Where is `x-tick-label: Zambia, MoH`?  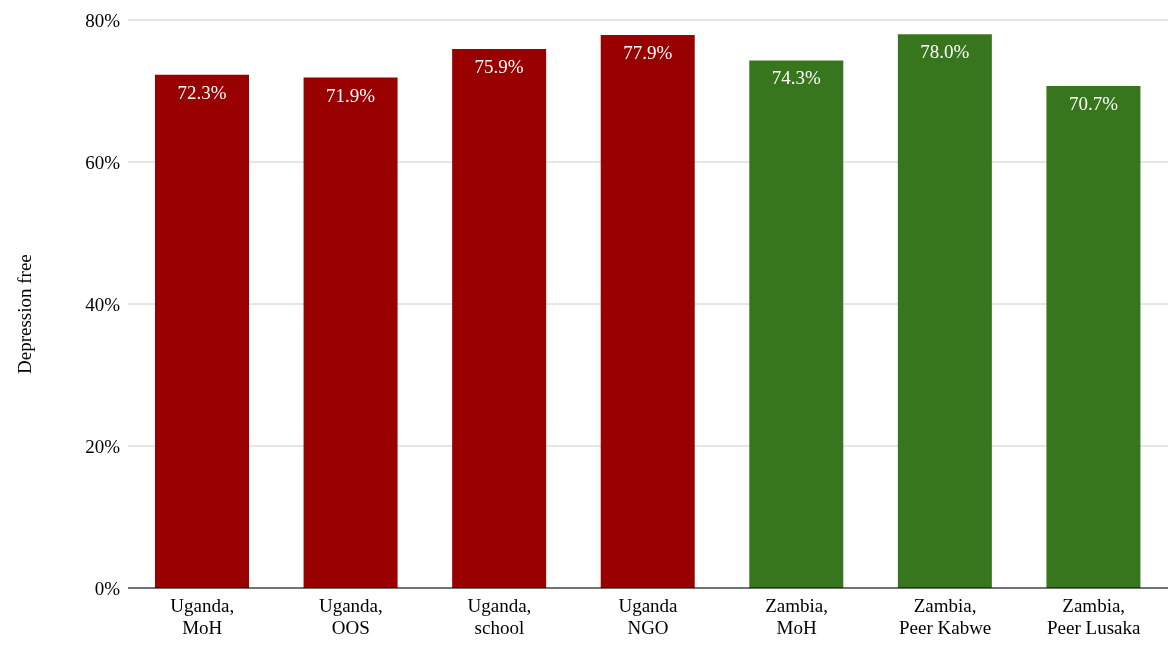
x-tick-label: Zambia, MoH is located at coordinates (796, 616).